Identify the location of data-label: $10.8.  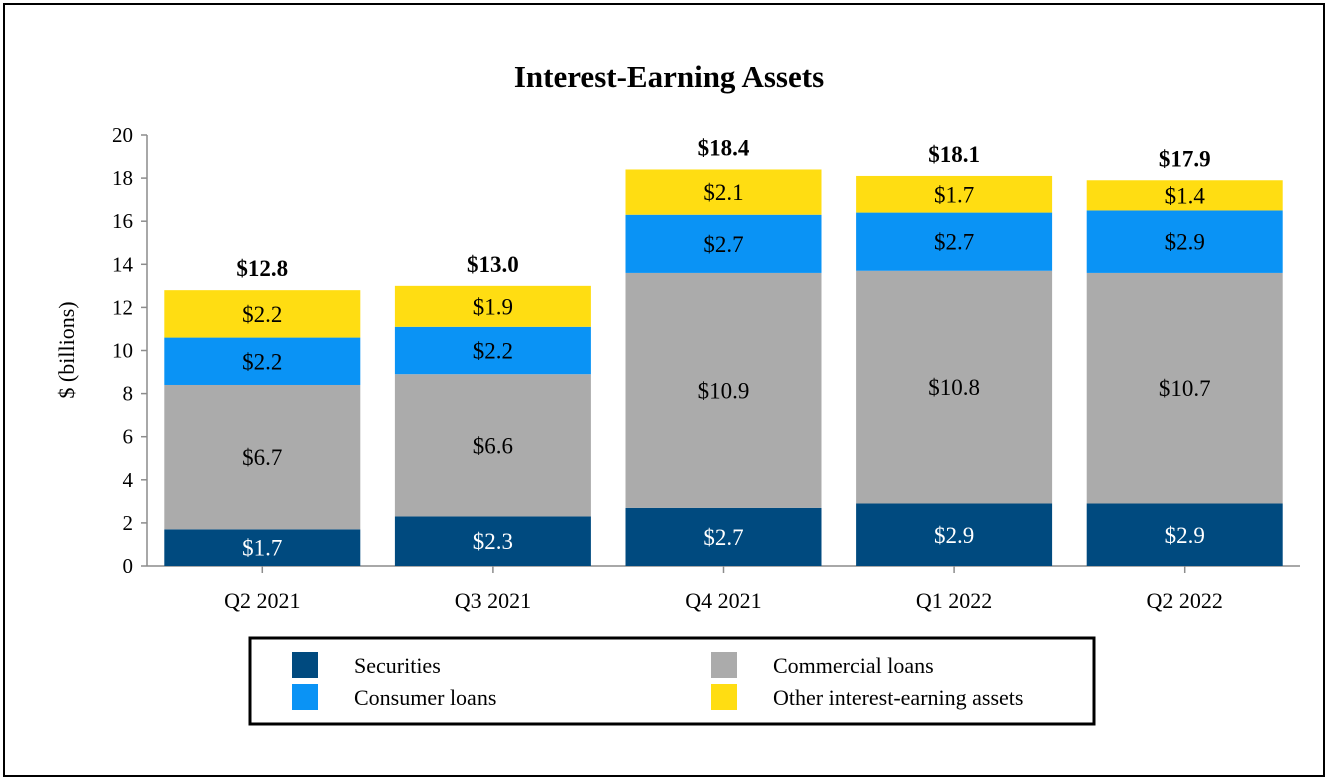
(954, 387).